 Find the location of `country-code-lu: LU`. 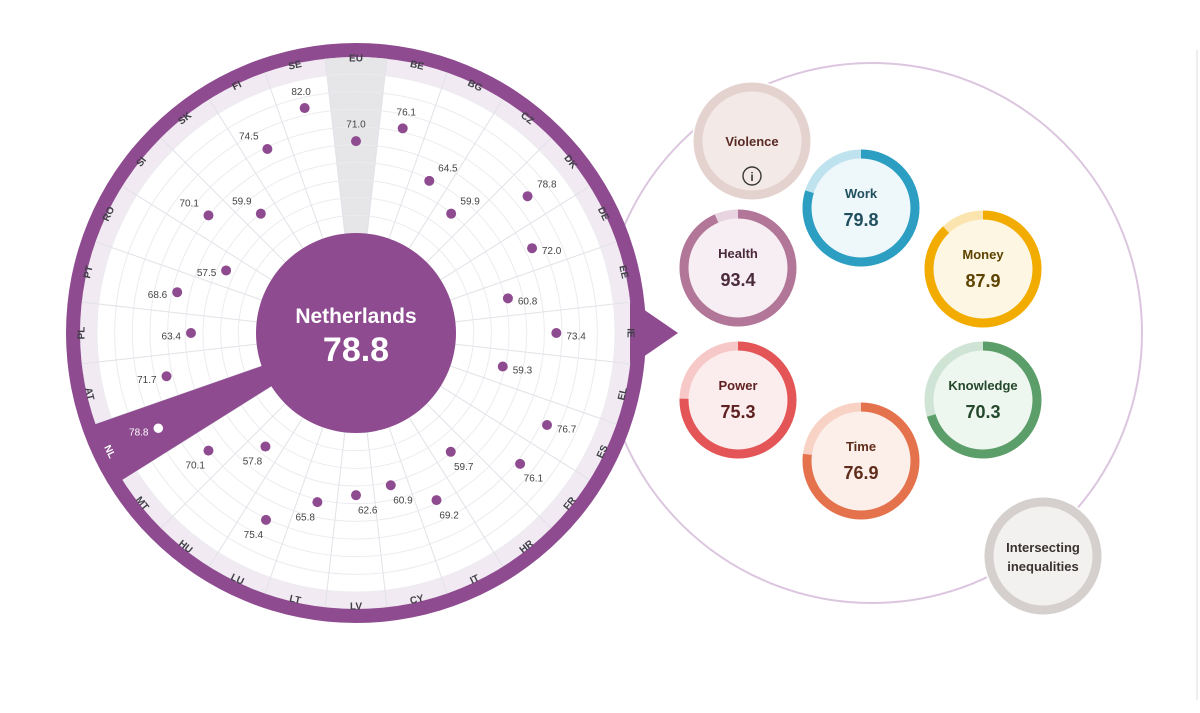

country-code-lu: LU is located at coordinates (237, 580).